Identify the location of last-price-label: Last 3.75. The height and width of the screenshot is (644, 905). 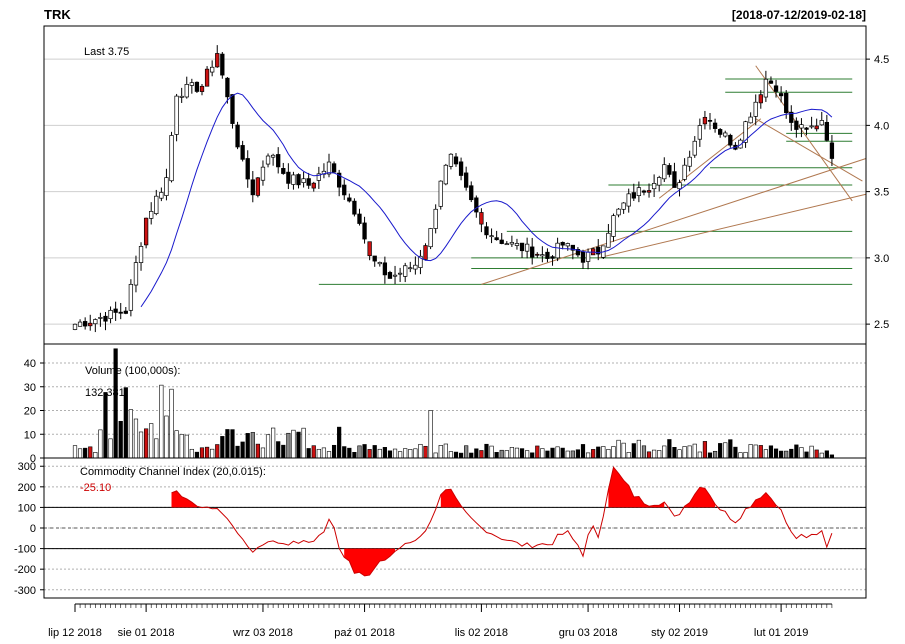
(106, 52).